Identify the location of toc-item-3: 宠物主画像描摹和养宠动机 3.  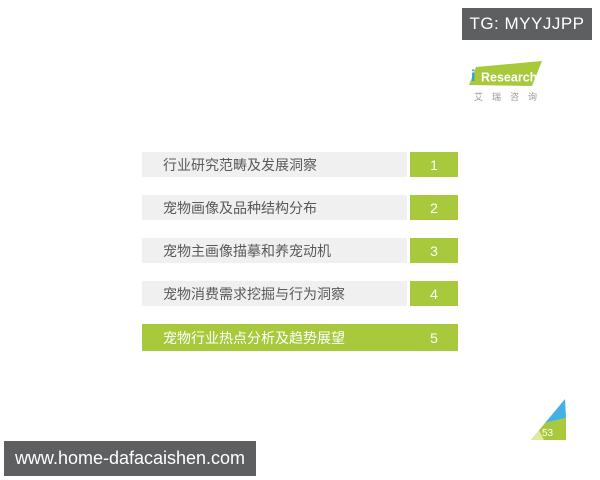
(300, 250).